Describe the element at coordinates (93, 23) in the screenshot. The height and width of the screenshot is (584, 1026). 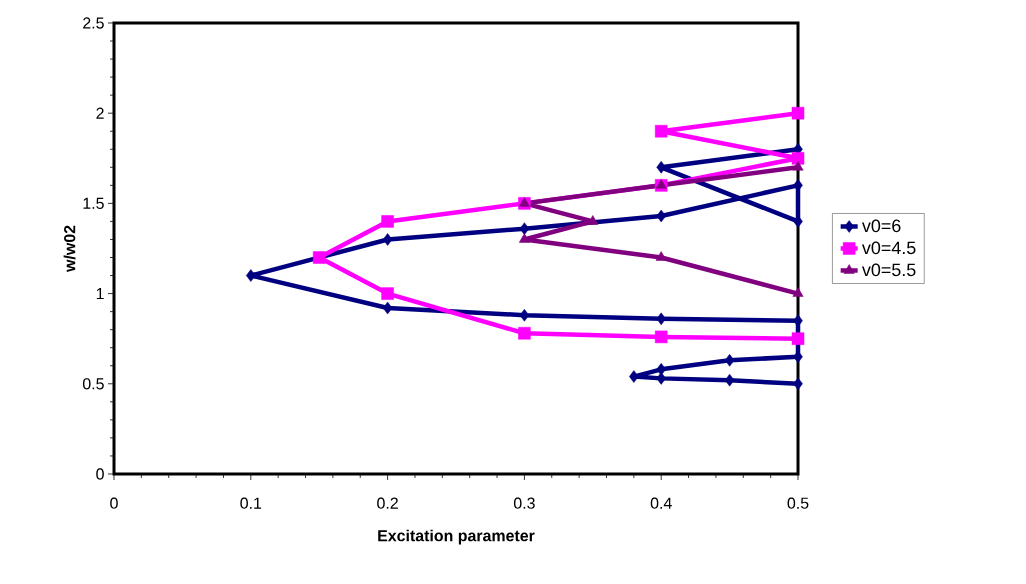
I see `y-tick-label: 2.5` at that location.